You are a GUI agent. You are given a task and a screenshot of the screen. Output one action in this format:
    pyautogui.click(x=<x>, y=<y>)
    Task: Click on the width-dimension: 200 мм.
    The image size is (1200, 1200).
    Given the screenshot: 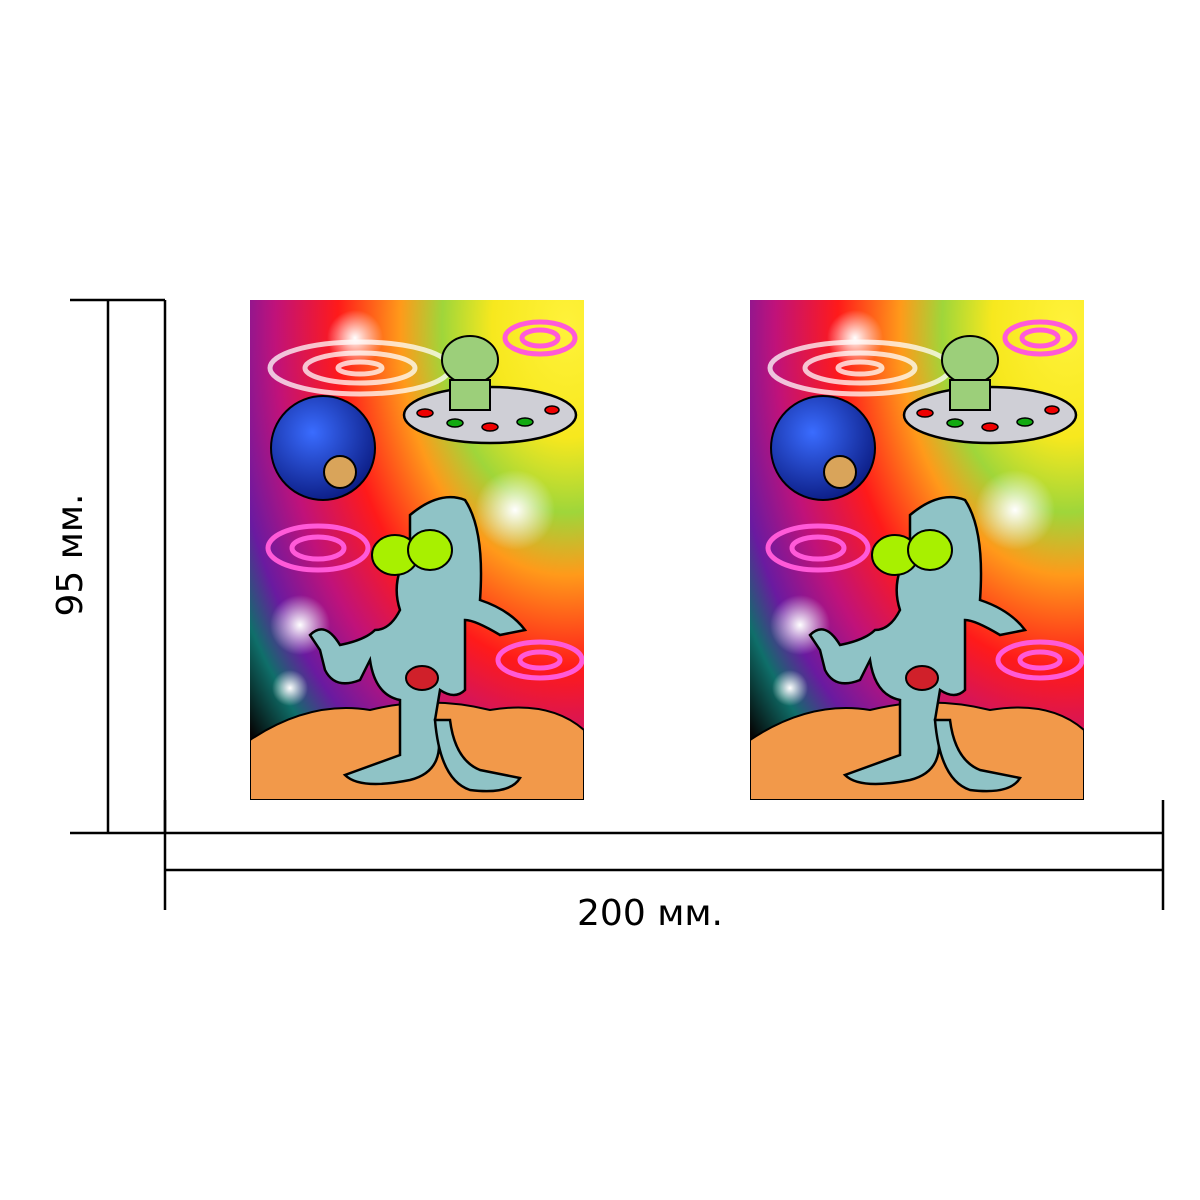 What is the action you would take?
    pyautogui.click(x=664, y=867)
    